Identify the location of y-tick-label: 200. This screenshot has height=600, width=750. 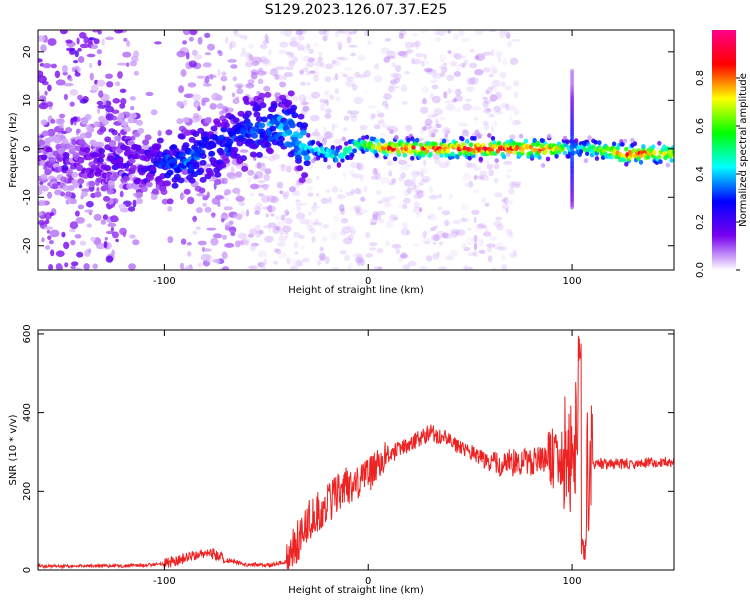
(27, 491).